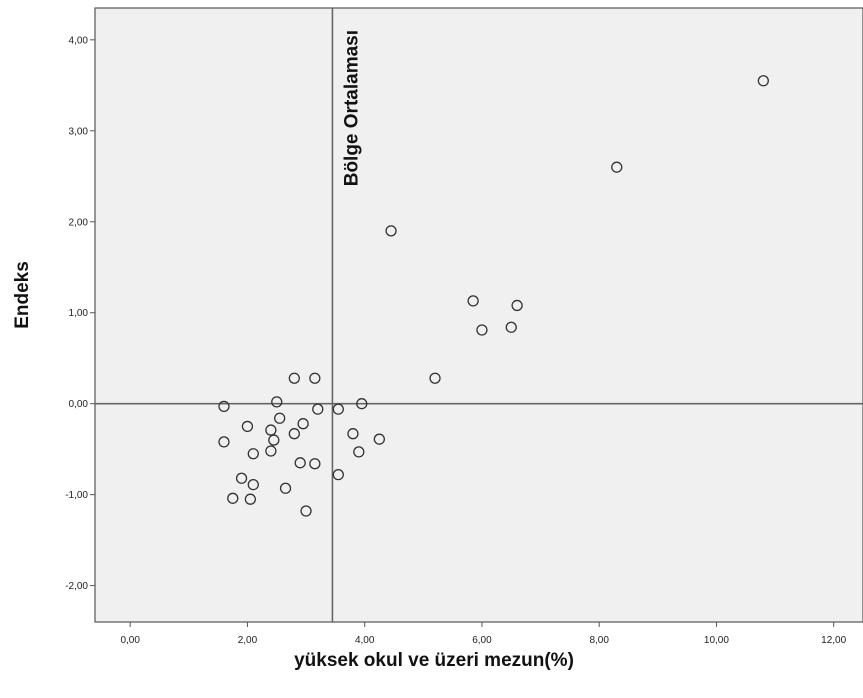  I want to click on x-tick-label: 12,00, so click(833, 640).